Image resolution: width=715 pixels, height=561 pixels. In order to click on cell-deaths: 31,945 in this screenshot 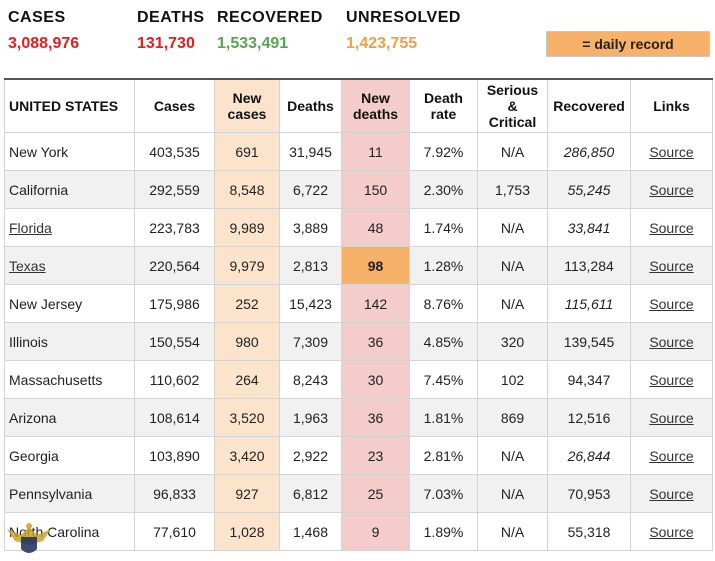, I will do `click(310, 151)`.